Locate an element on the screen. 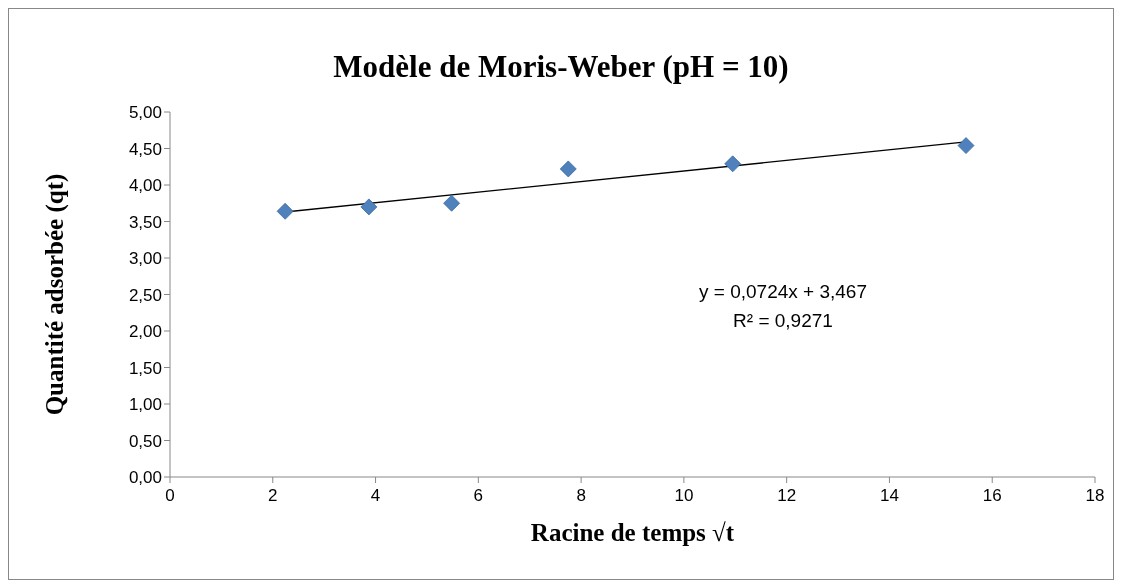 This screenshot has width=1122, height=588. y-axis-title: Quantité adsorbée (qt) is located at coordinates (54, 294).